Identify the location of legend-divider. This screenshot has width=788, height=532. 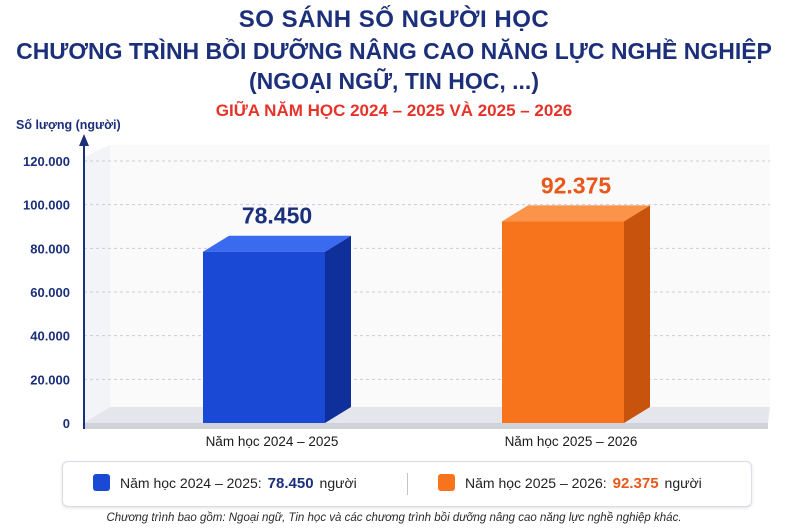
(407, 484).